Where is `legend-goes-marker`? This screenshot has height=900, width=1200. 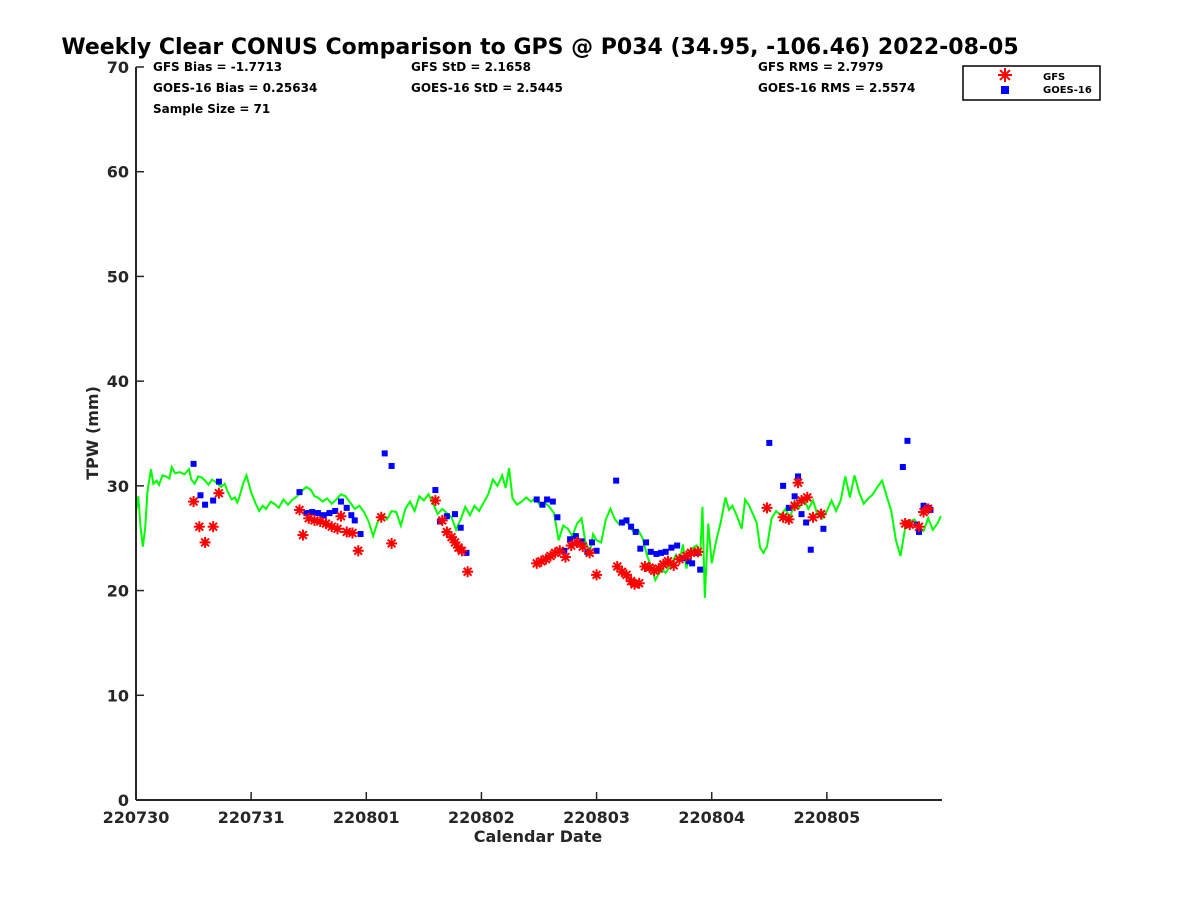
legend-goes-marker is located at coordinates (1005, 90).